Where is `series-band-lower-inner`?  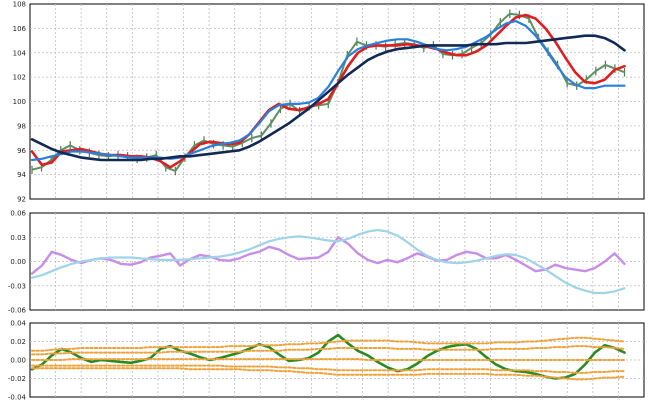
series-band-lower-inner is located at coordinates (328, 369).